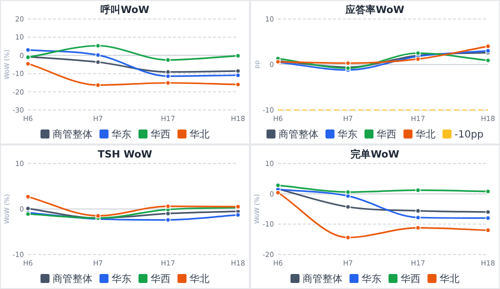 This screenshot has height=289, width=500. Describe the element at coordinates (469, 135) in the screenshot. I see `legend-label: -10pp` at that location.